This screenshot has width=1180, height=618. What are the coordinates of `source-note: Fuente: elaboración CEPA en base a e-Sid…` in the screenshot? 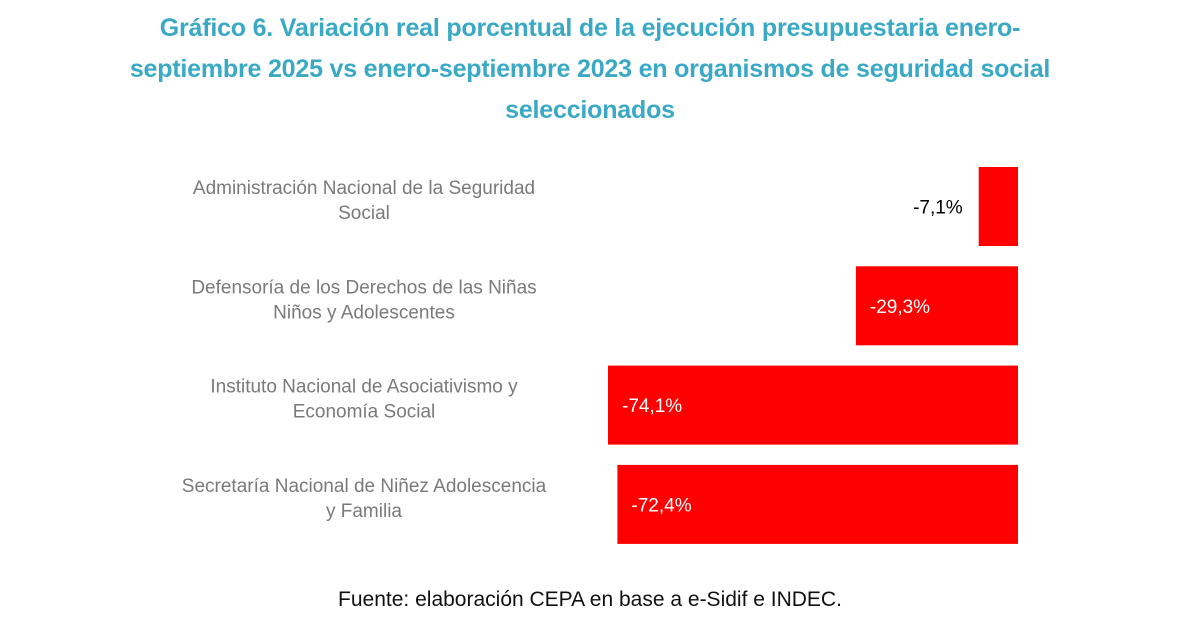 It's located at (590, 599).